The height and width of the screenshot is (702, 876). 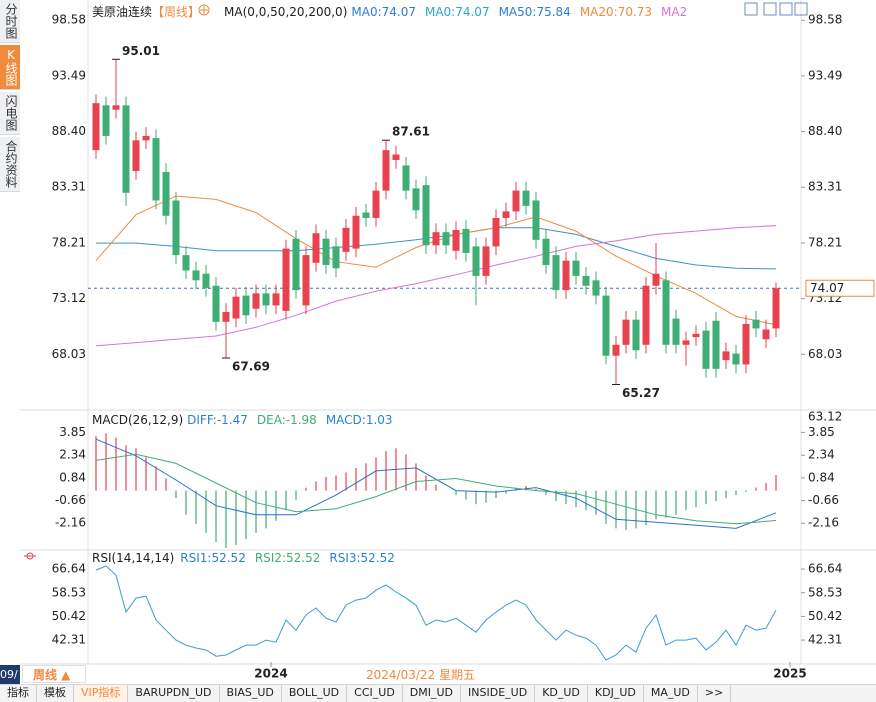 I want to click on indicator-tab: BOLL_UD, so click(x=315, y=693).